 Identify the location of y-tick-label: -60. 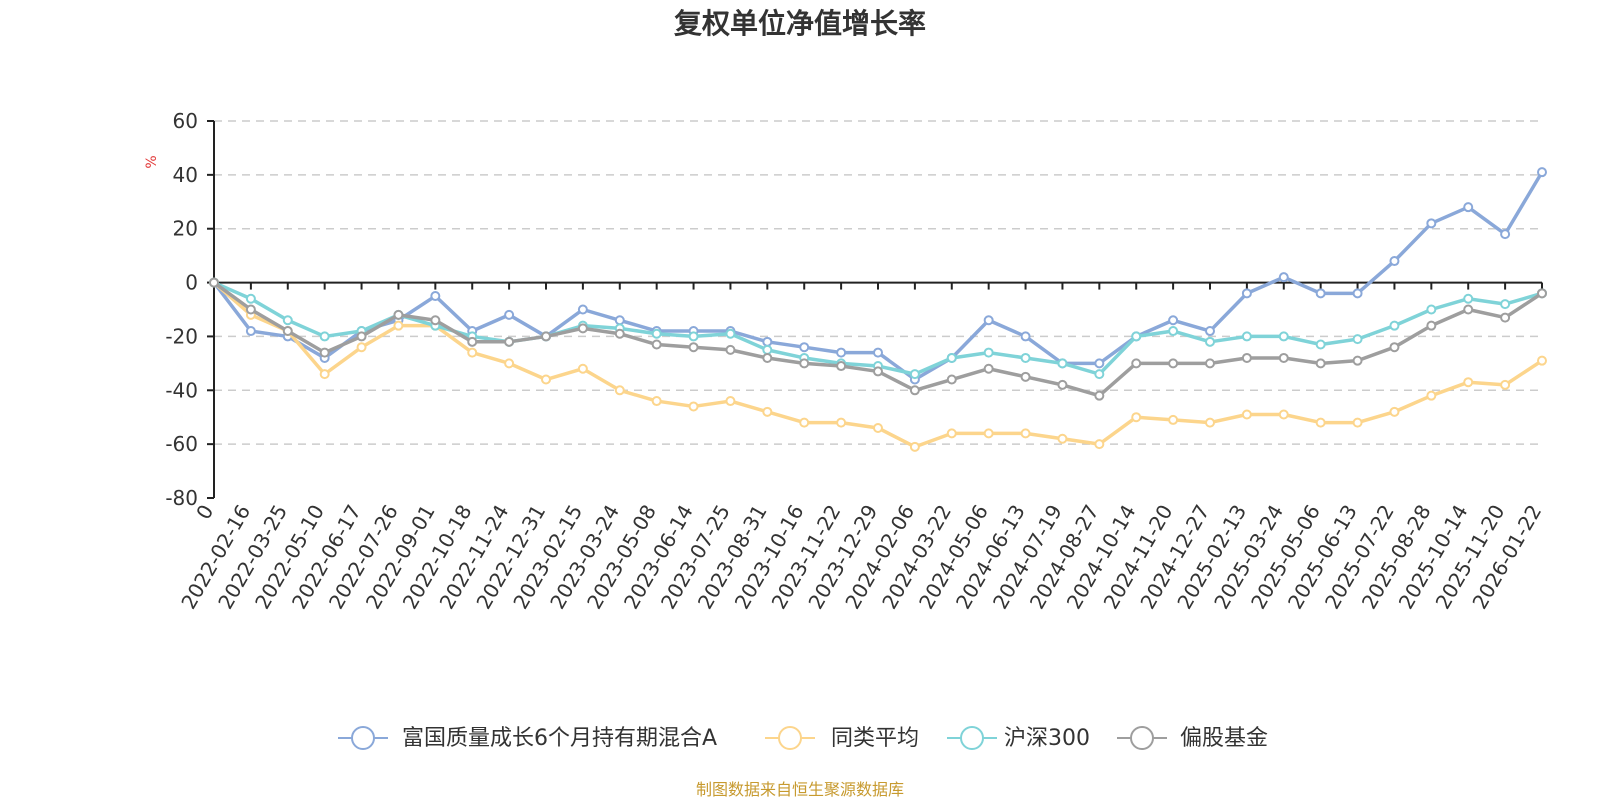
(181, 444).